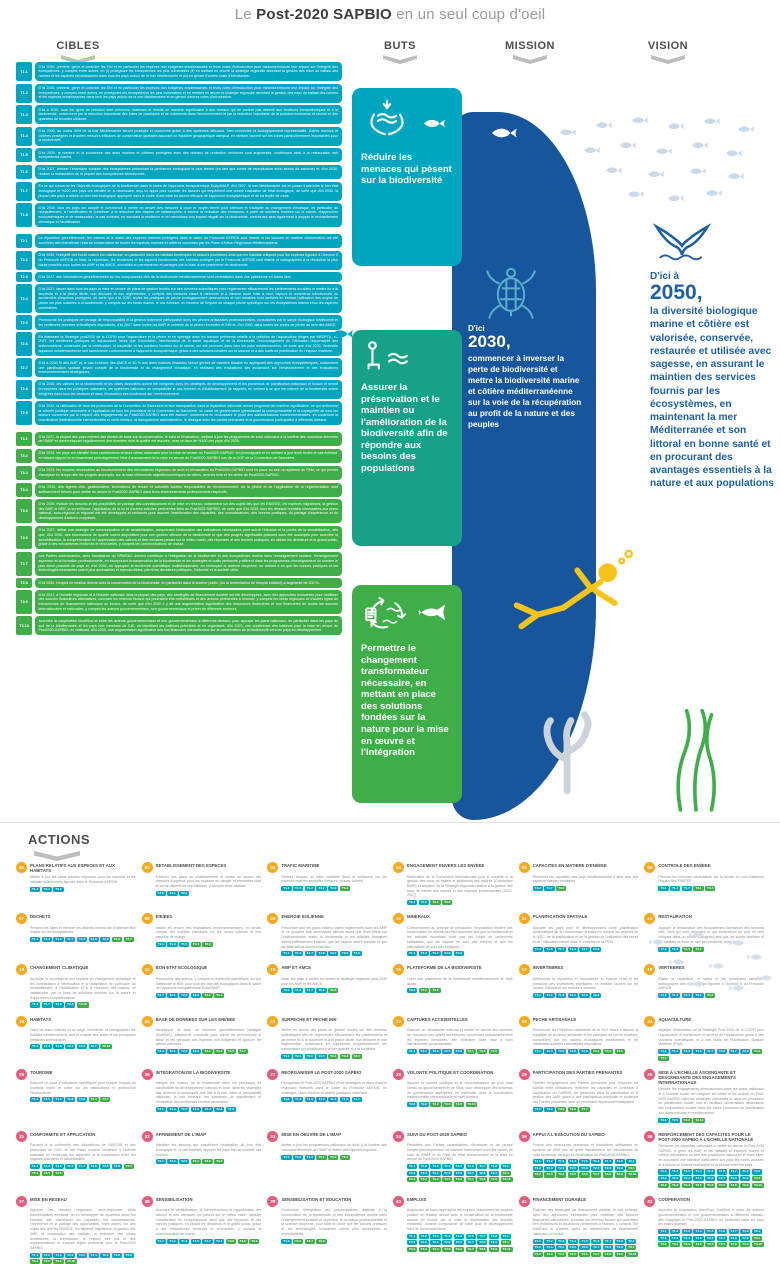 The height and width of the screenshot is (1264, 780). Describe the element at coordinates (452, 1136) in the screenshot. I see `action-head: 34 Suivi du Post-2020 SAPBIO` at that location.